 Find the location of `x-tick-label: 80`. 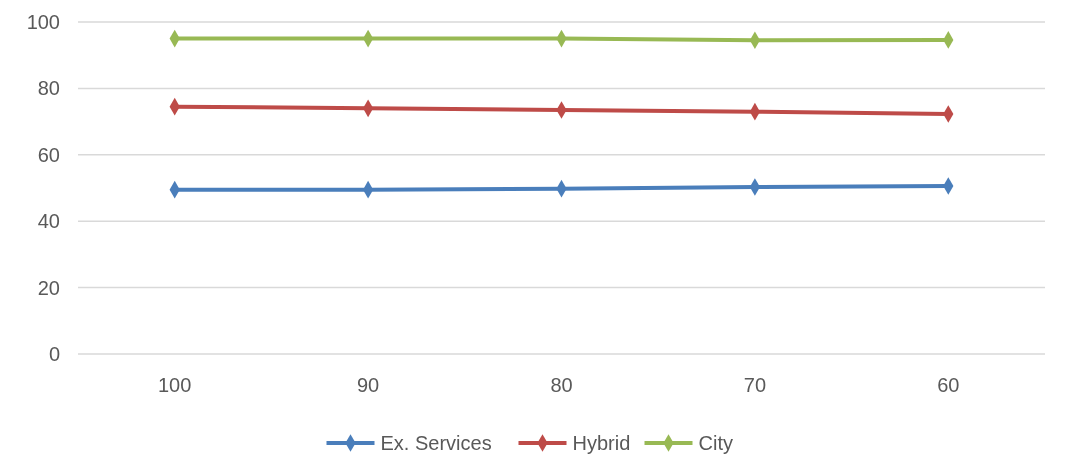

x-tick-label: 80 is located at coordinates (561, 385).